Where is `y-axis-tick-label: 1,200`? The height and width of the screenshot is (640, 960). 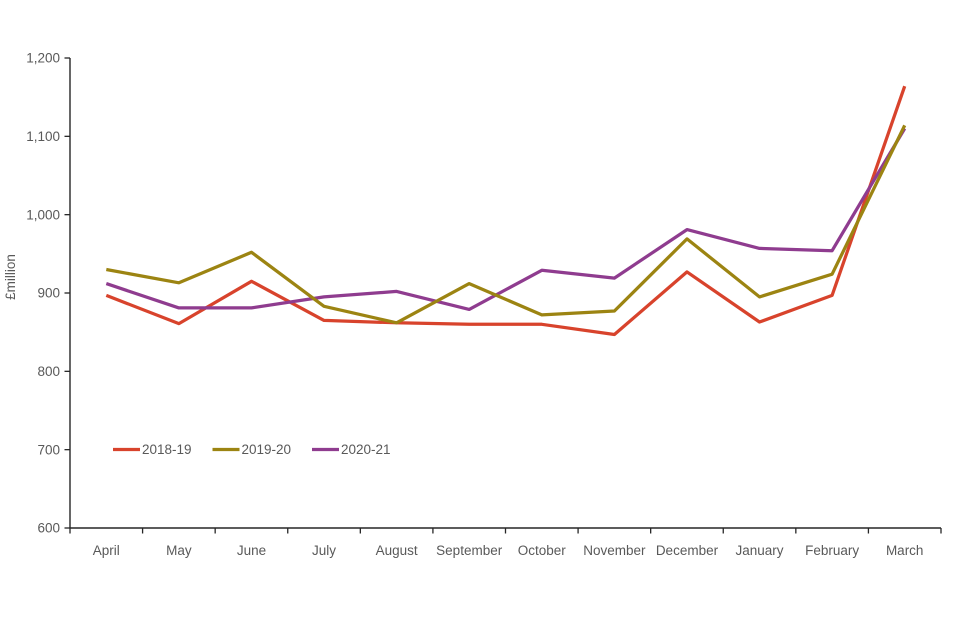 y-axis-tick-label: 1,200 is located at coordinates (43, 58).